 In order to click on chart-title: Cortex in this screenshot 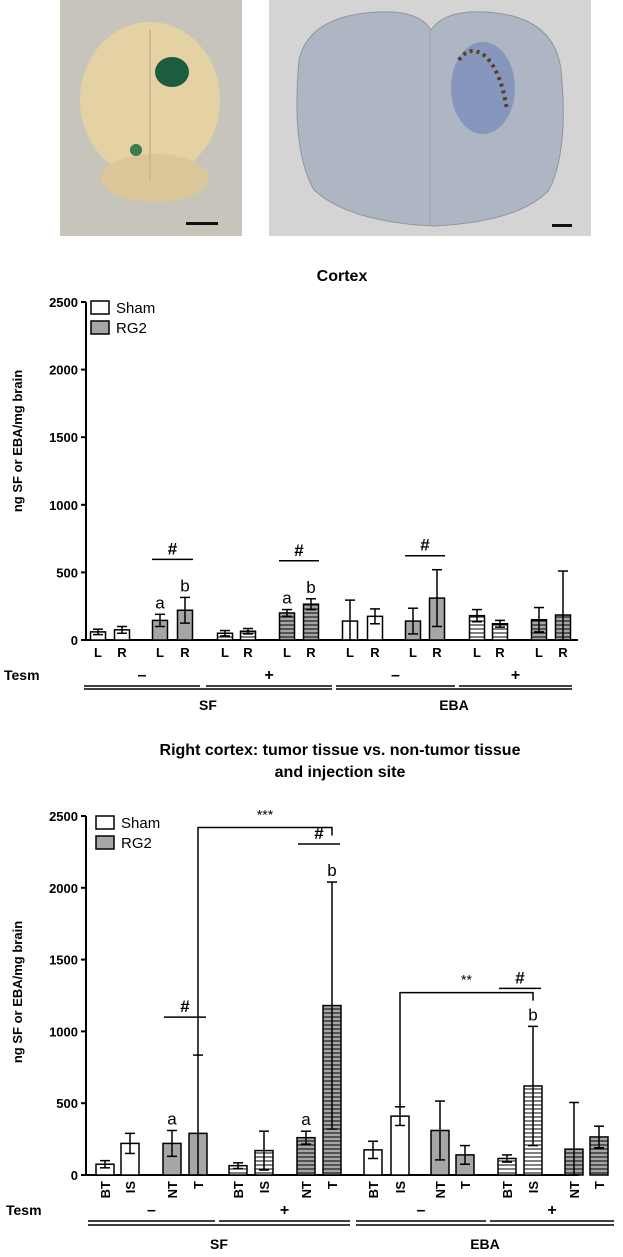, I will do `click(342, 276)`.